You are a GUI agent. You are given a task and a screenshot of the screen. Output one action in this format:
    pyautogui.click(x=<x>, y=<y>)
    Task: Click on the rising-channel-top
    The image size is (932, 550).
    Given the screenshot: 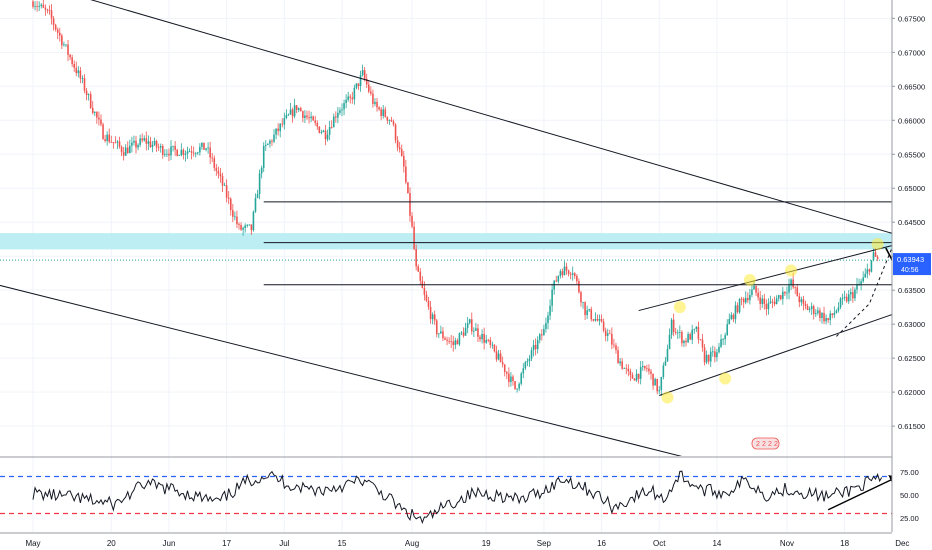 What is the action you would take?
    pyautogui.click(x=768, y=278)
    